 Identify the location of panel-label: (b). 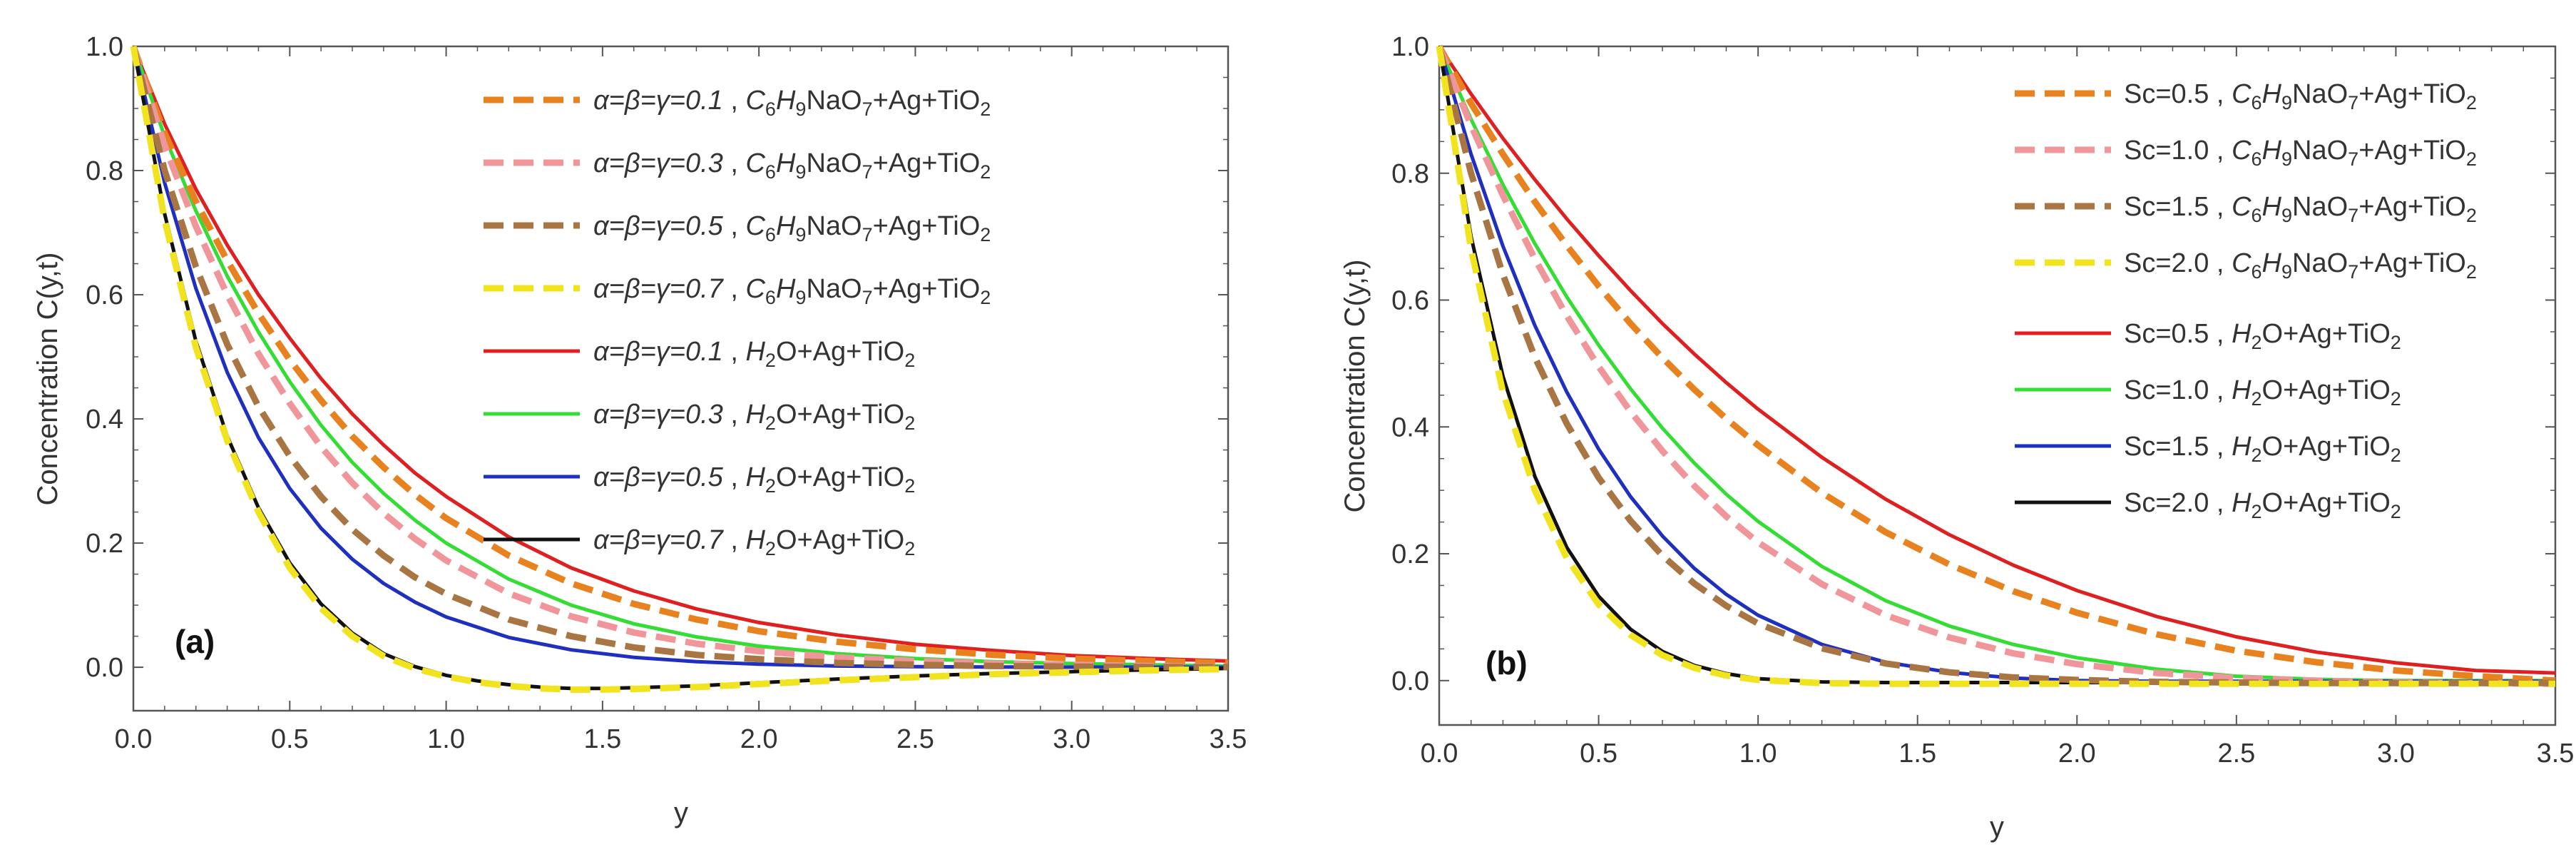
(1507, 662).